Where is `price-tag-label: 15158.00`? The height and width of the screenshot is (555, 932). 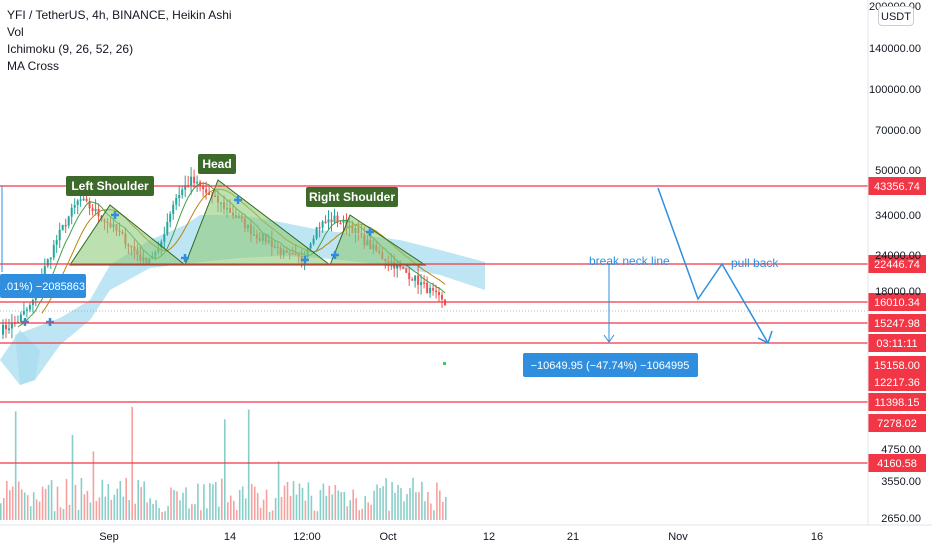 price-tag-label: 15158.00 is located at coordinates (897, 366).